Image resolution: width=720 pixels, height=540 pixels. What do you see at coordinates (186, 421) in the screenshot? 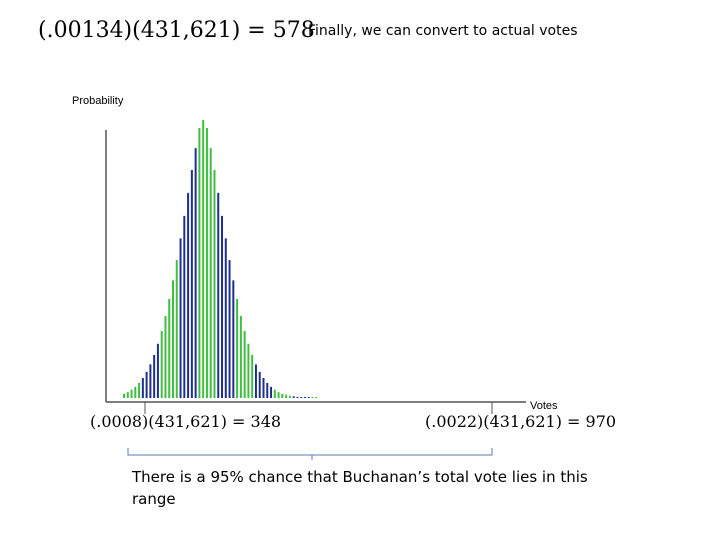
I see `equation-left: (.0008)(431,621) = 348` at bounding box center [186, 421].